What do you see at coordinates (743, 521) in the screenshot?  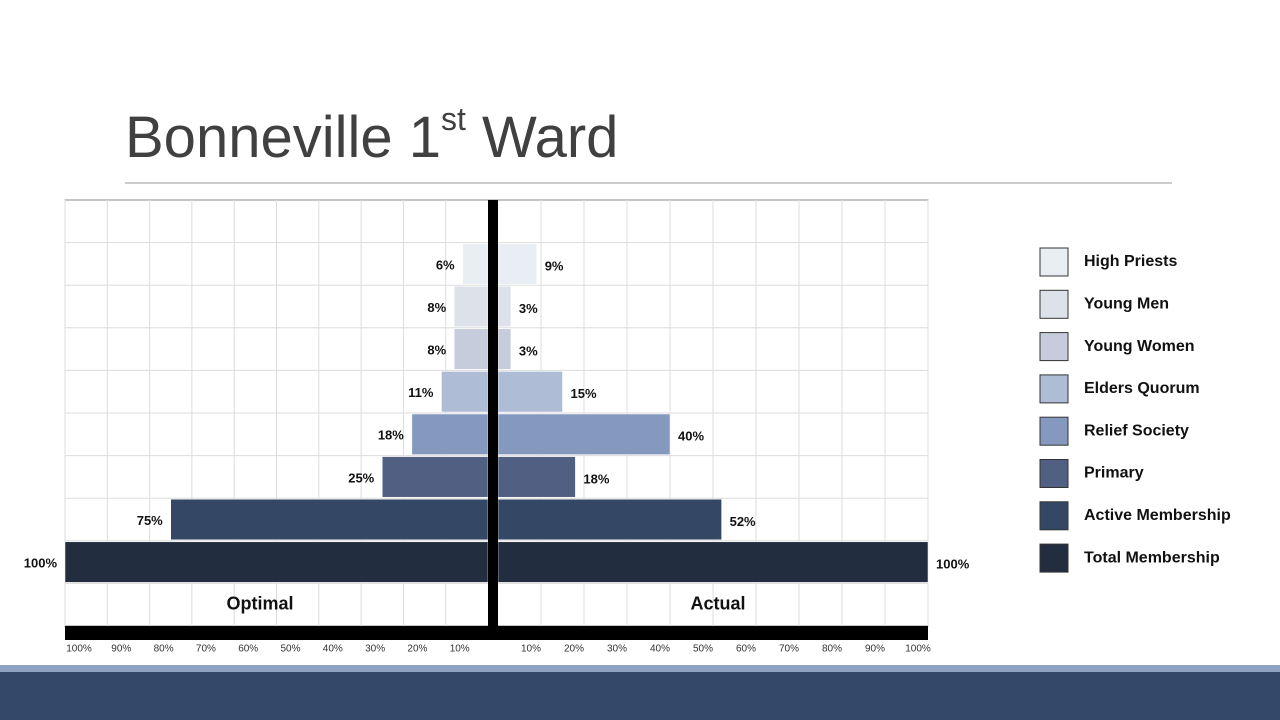 I see `value-label: 52%` at bounding box center [743, 521].